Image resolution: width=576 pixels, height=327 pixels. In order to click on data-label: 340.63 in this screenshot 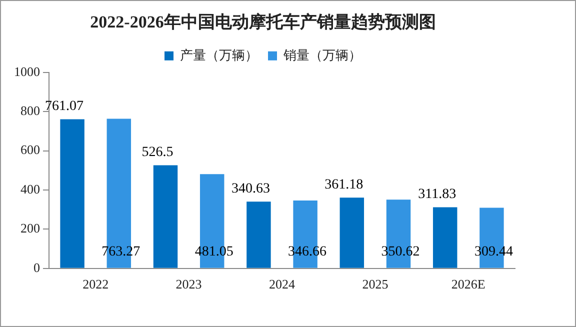, I will do `click(250, 188)`.